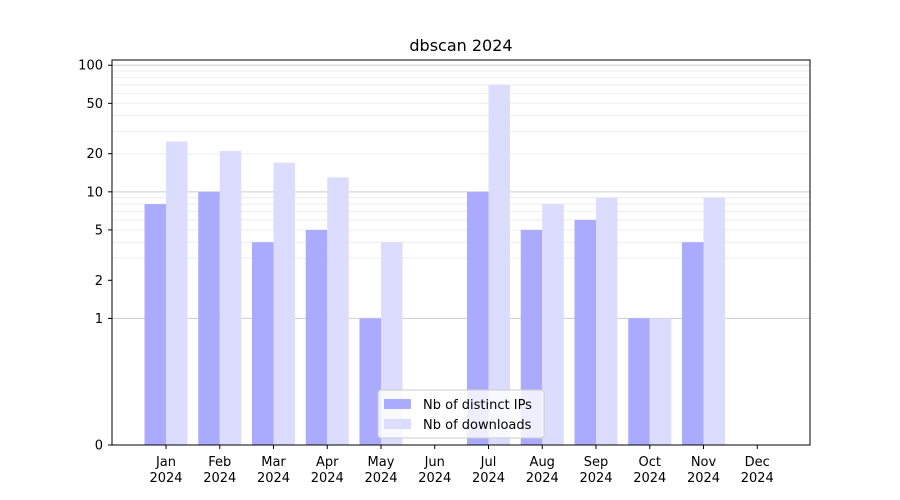 The width and height of the screenshot is (900, 500). I want to click on legend-label: Nb of downloads, so click(477, 425).